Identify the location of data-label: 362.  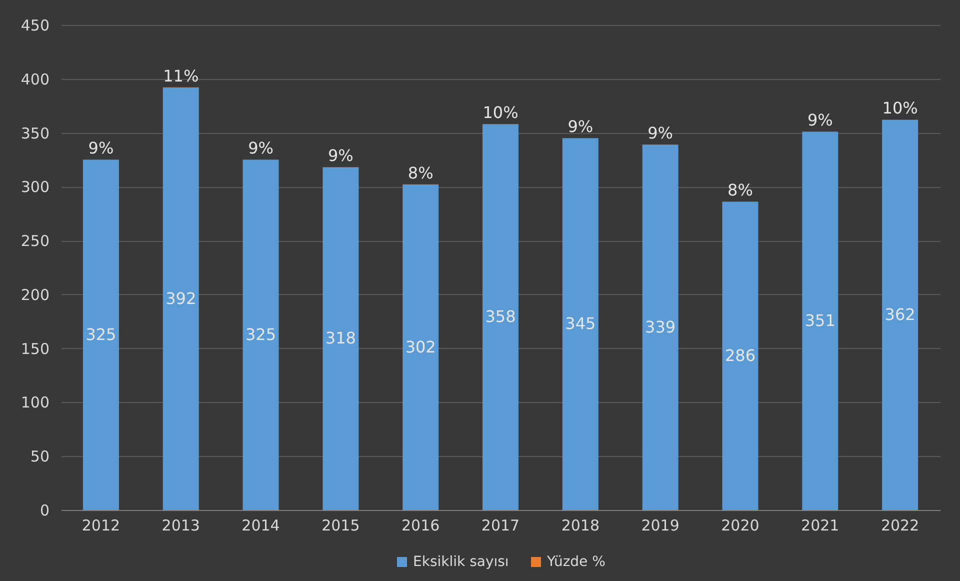
(900, 314).